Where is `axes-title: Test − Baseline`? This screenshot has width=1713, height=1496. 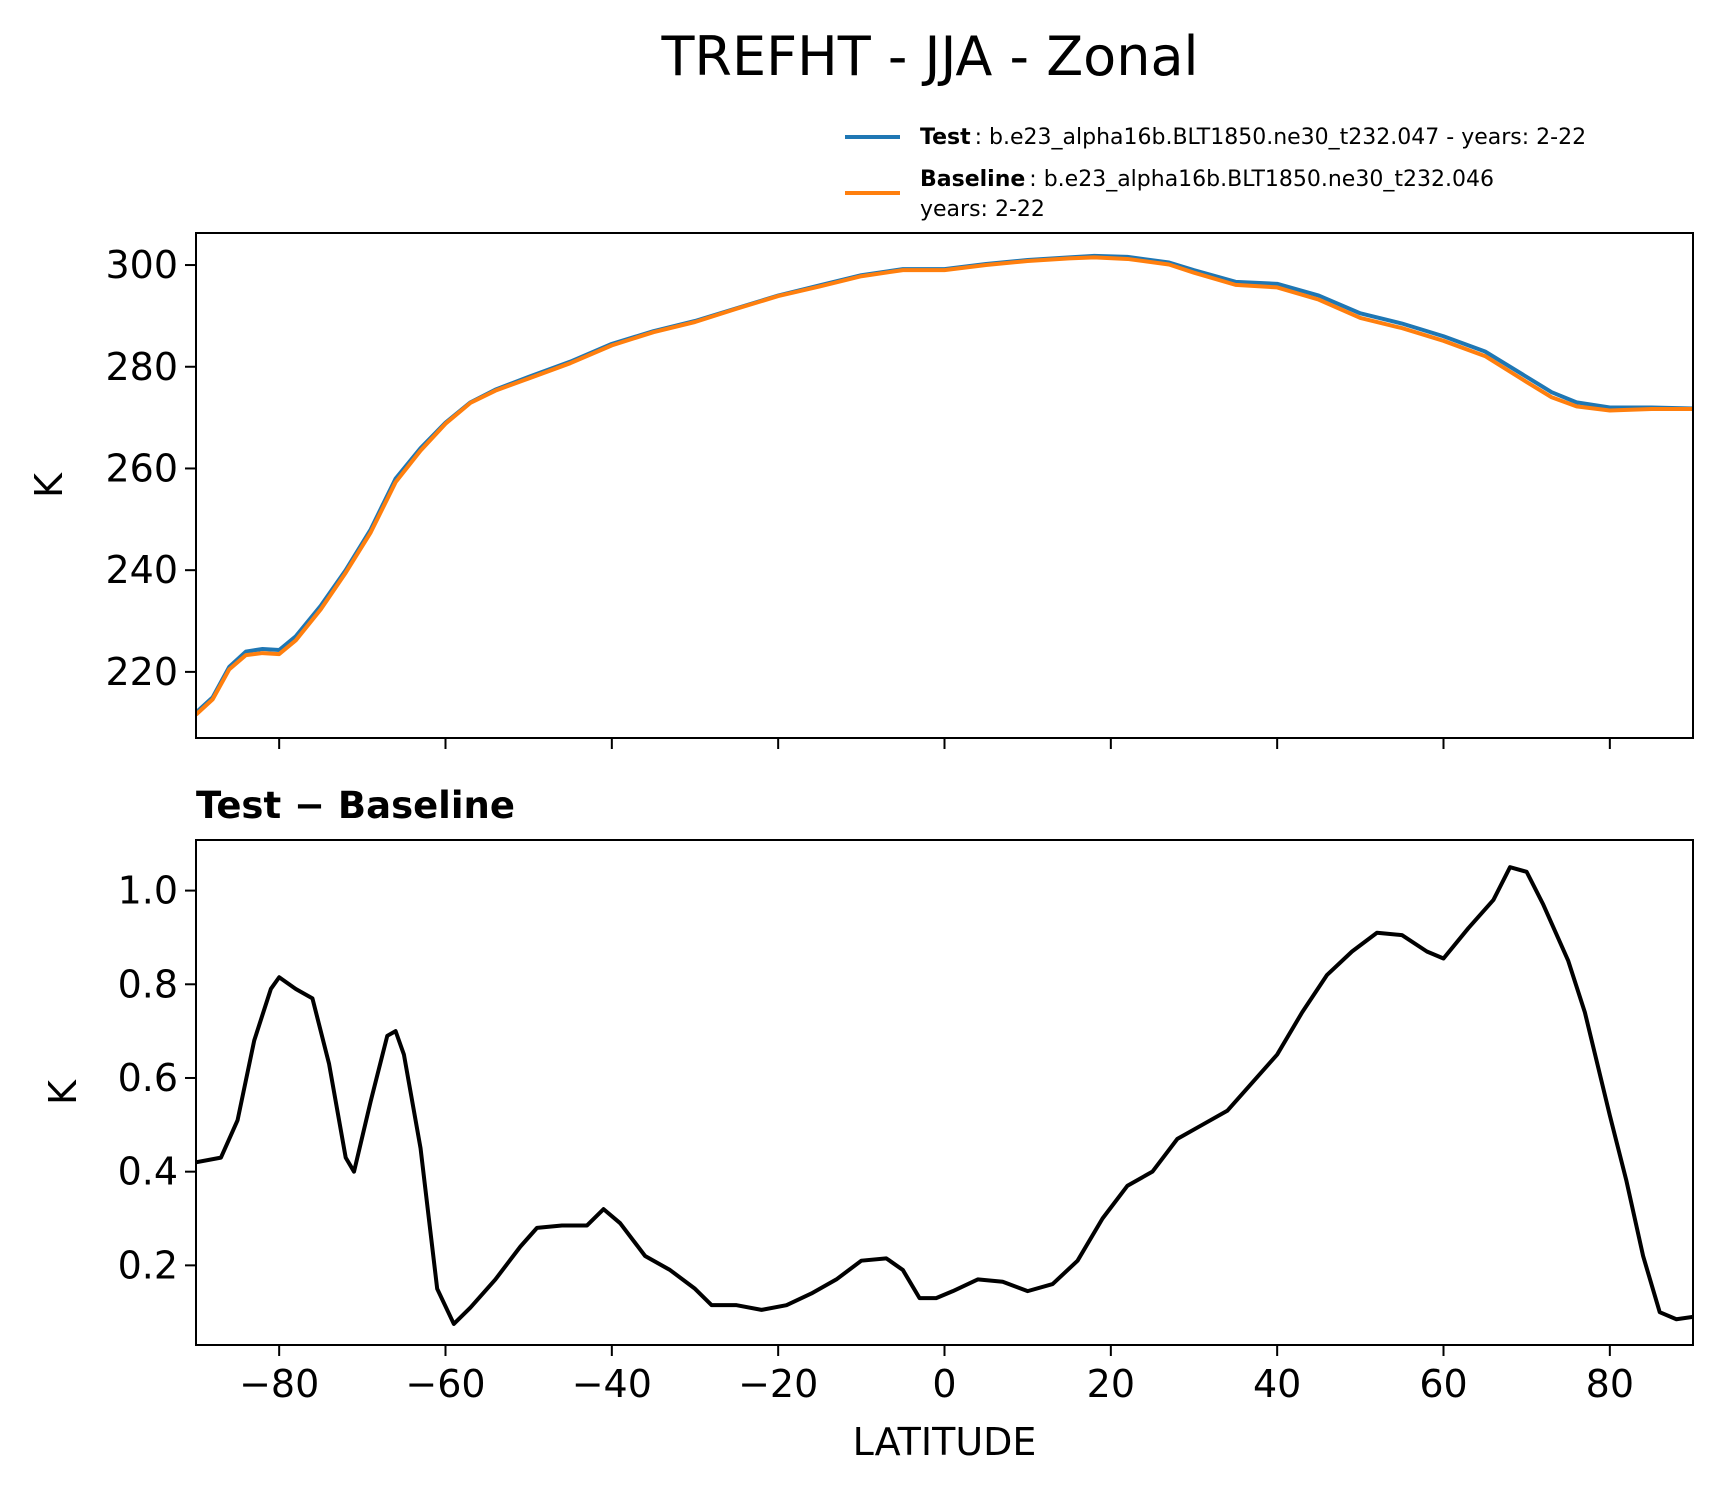 axes-title: Test − Baseline is located at coordinates (355, 805).